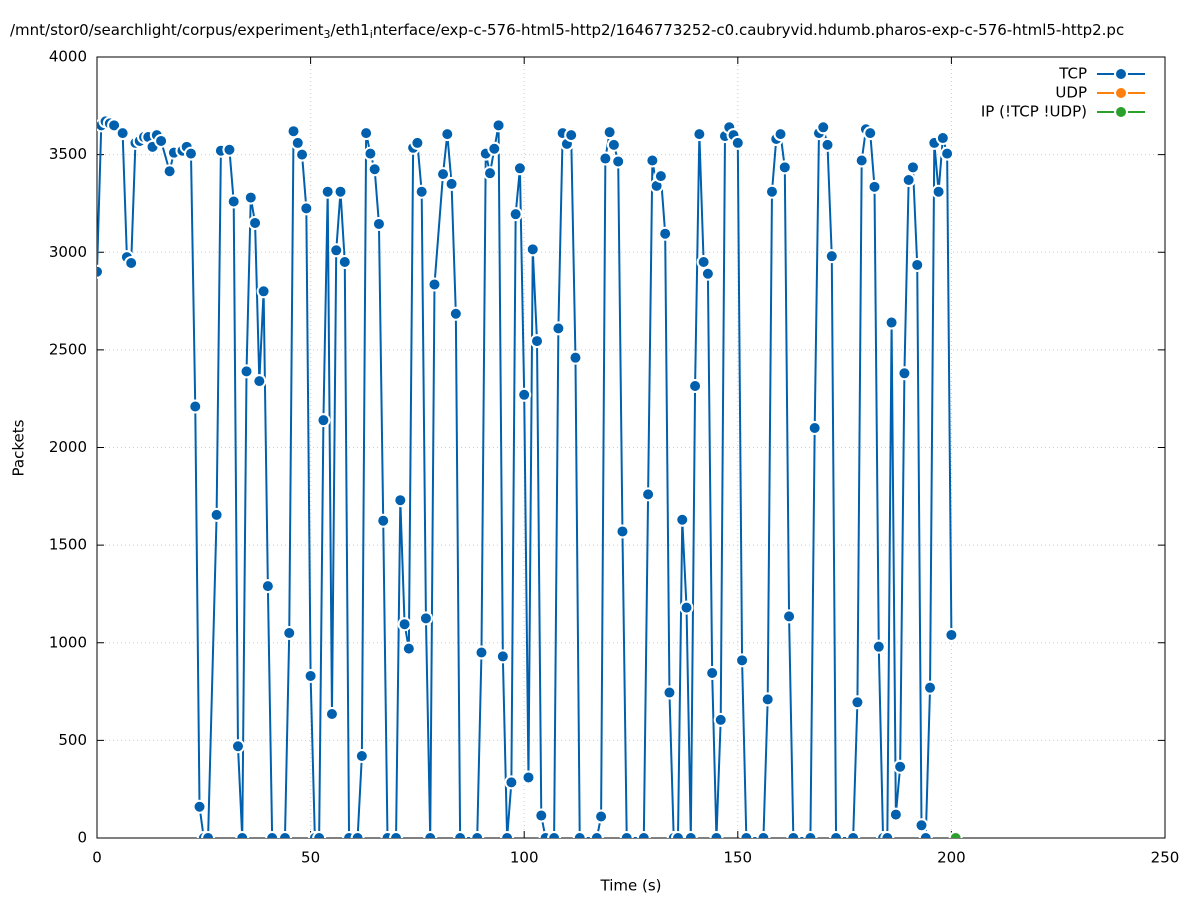 Image resolution: width=1197 pixels, height=900 pixels. I want to click on y-tick-label: 500, so click(72, 740).